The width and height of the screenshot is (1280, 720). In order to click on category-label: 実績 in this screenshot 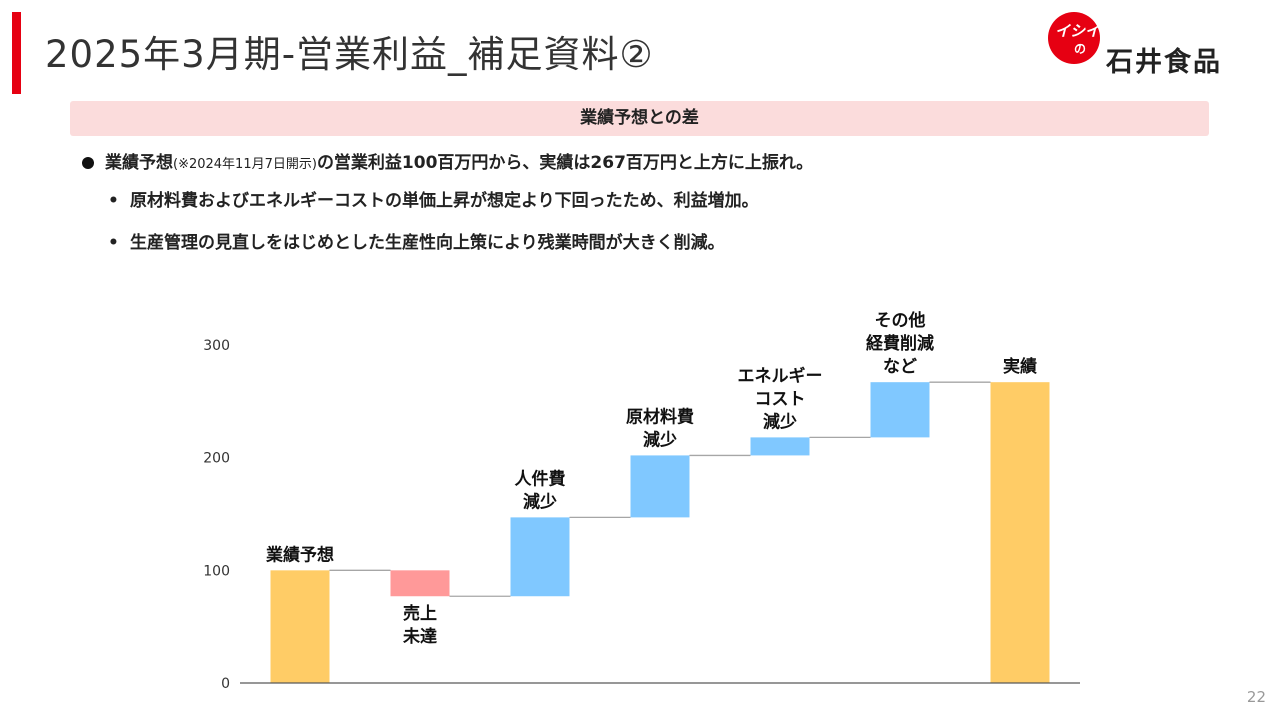, I will do `click(1020, 366)`.